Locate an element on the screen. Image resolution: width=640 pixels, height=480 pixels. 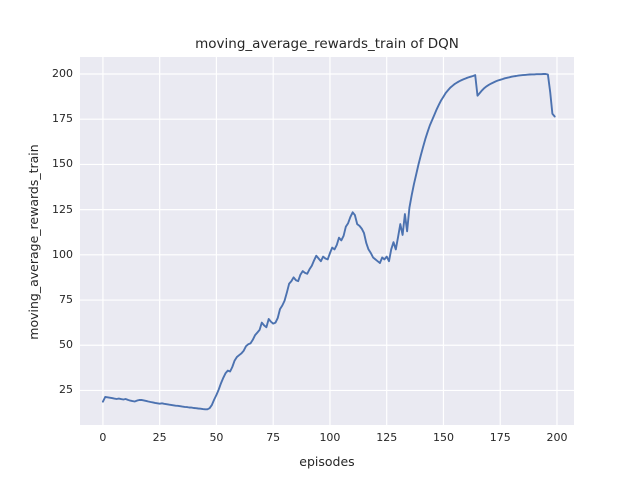
x-tick-label: 50 is located at coordinates (216, 437).